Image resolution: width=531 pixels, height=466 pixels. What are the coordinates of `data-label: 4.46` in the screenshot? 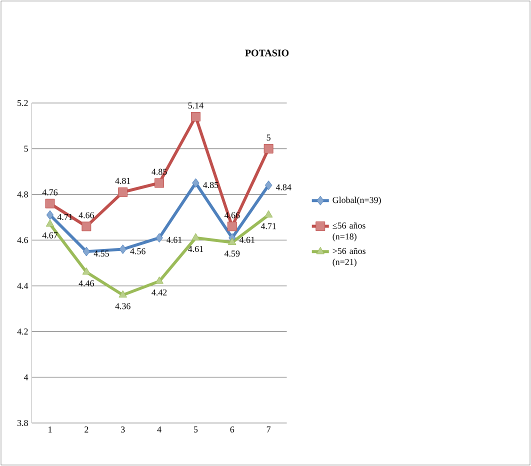 It's located at (86, 283).